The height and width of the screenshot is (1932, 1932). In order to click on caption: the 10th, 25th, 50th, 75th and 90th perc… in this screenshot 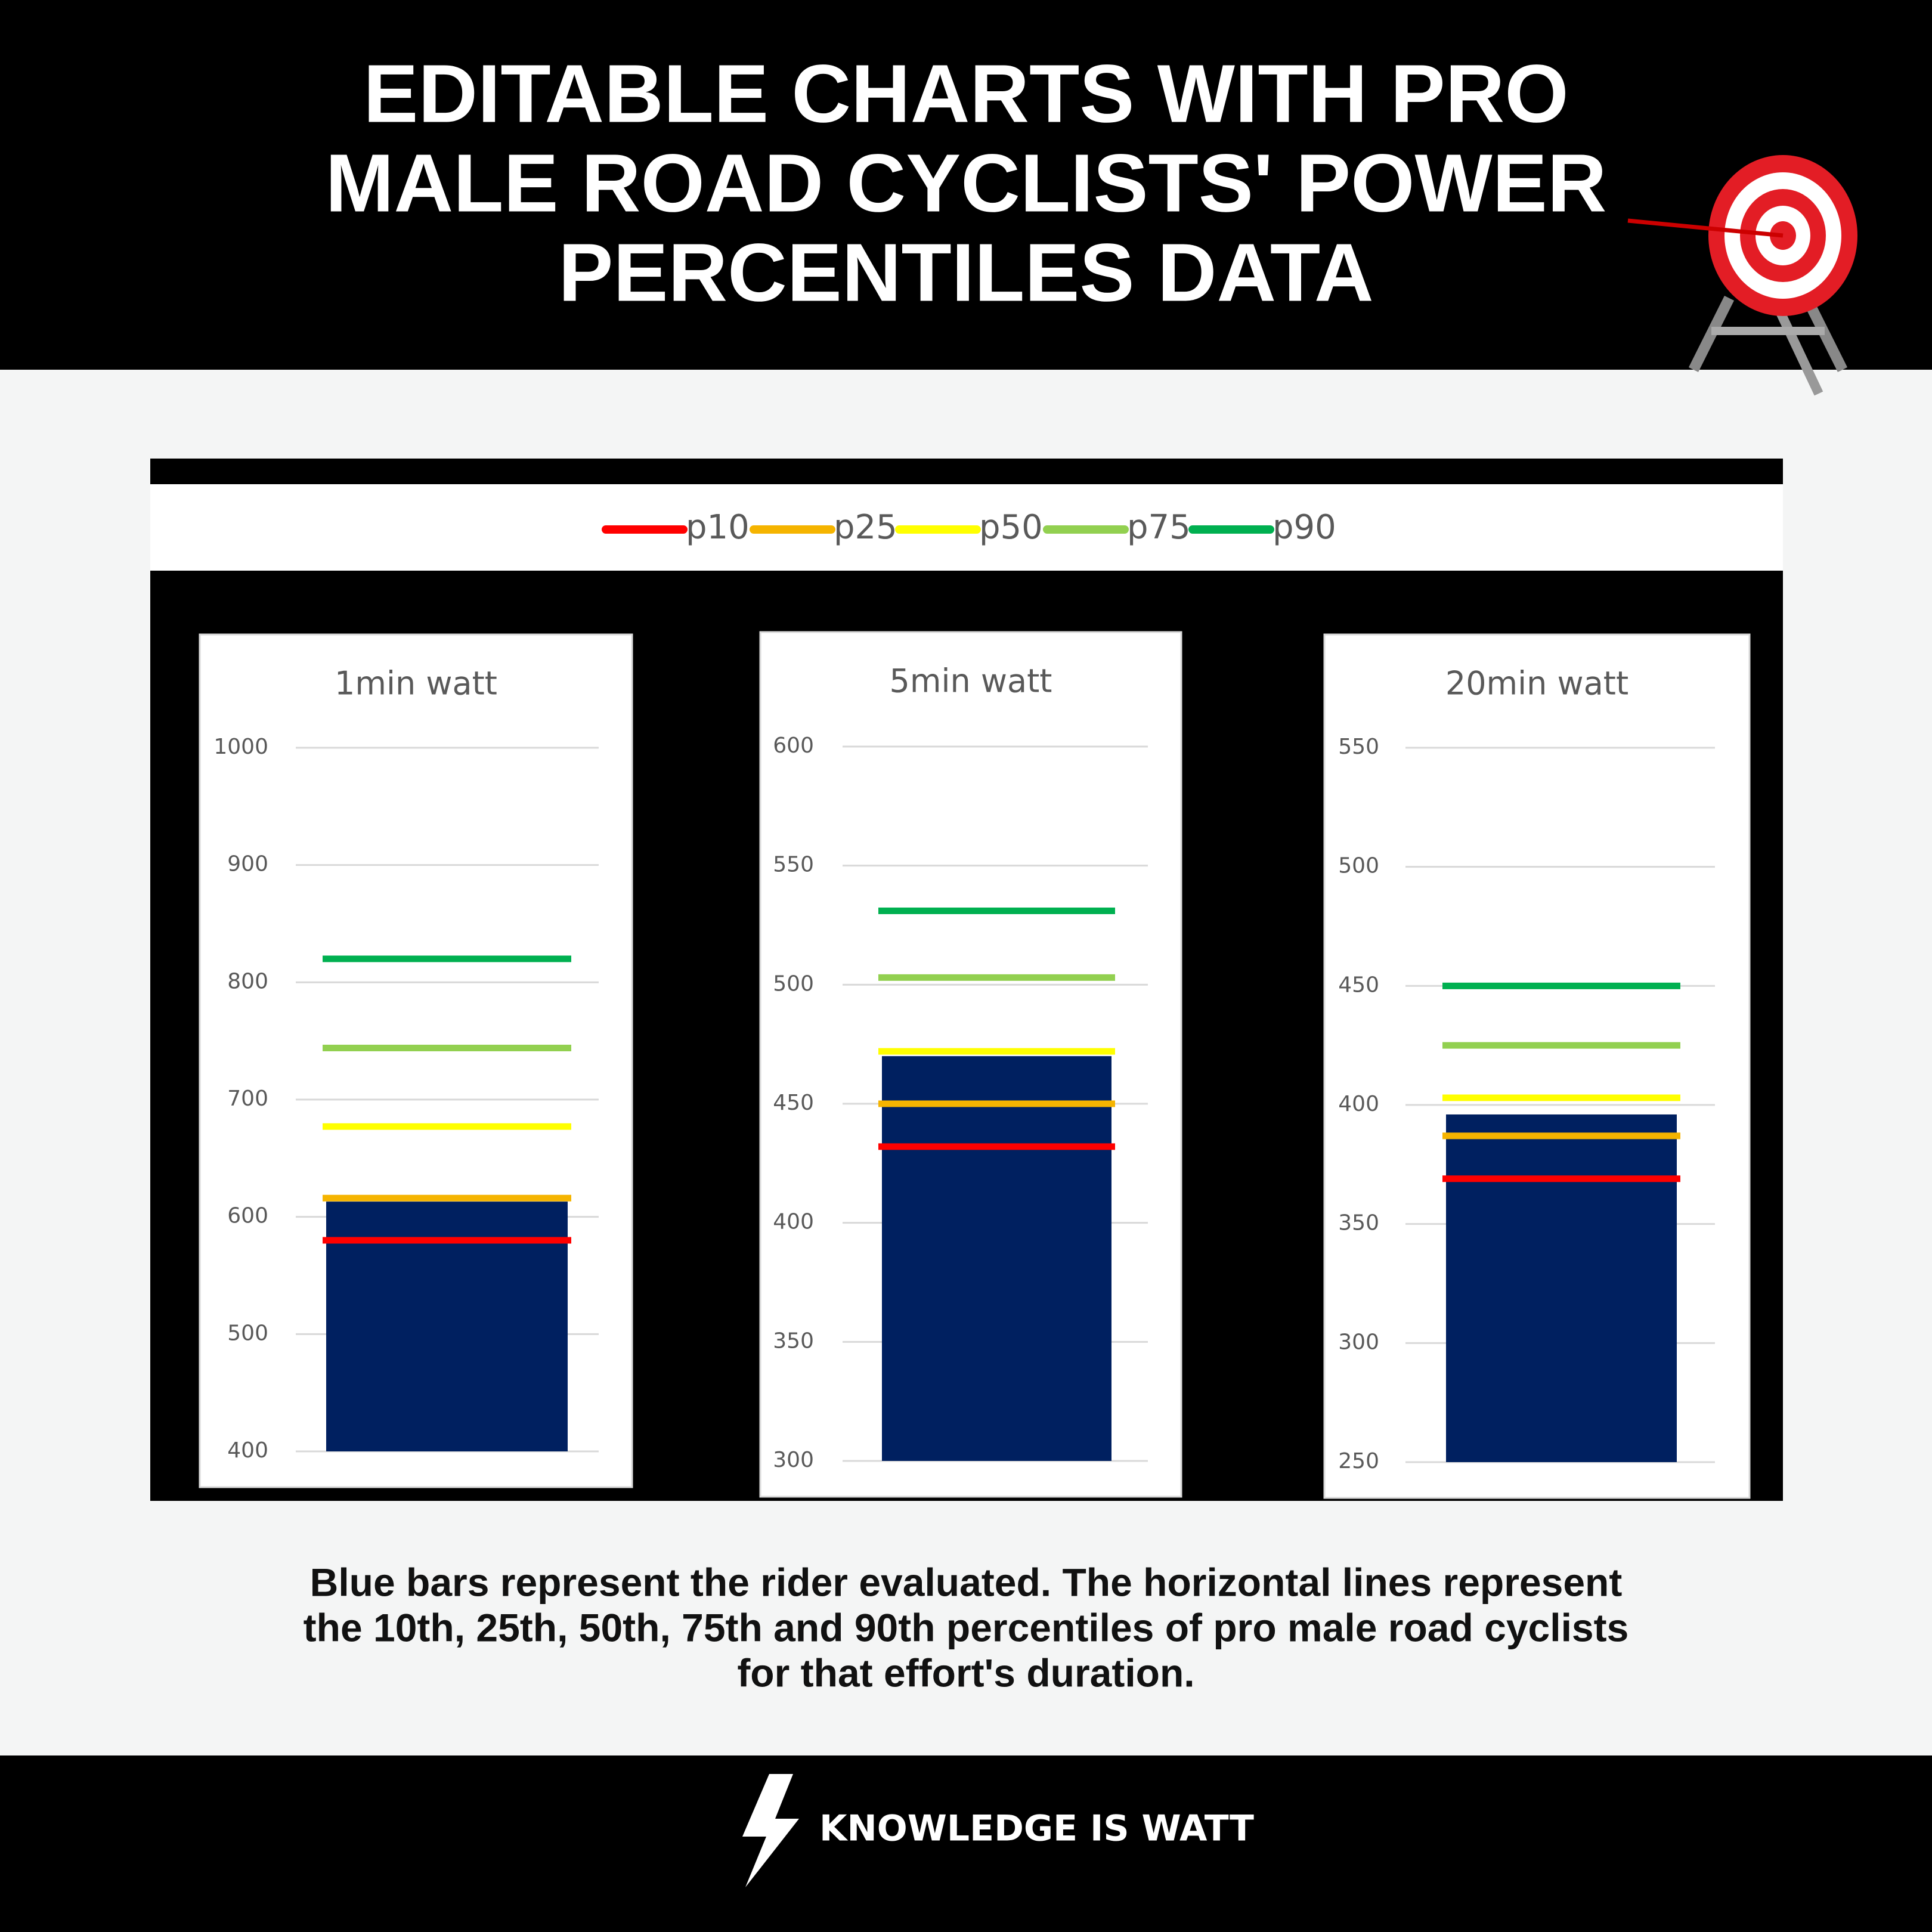, I will do `click(967, 1627)`.